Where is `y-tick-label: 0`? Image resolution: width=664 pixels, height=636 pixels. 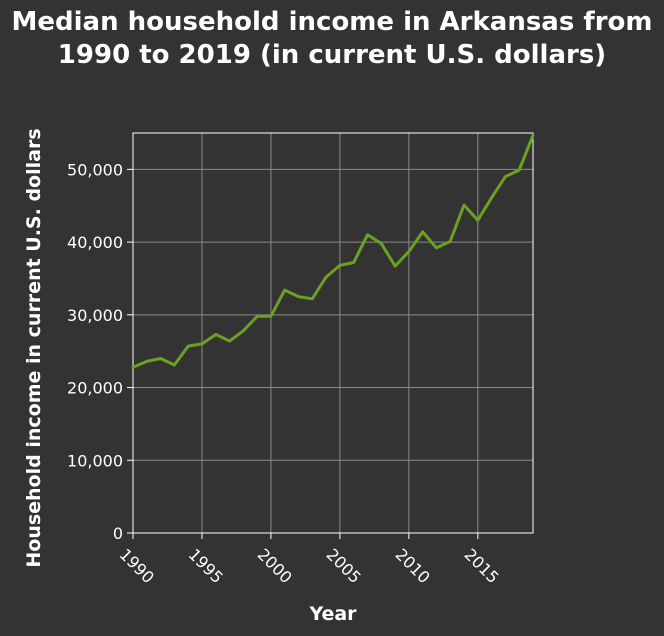 y-tick-label: 0 is located at coordinates (118, 533).